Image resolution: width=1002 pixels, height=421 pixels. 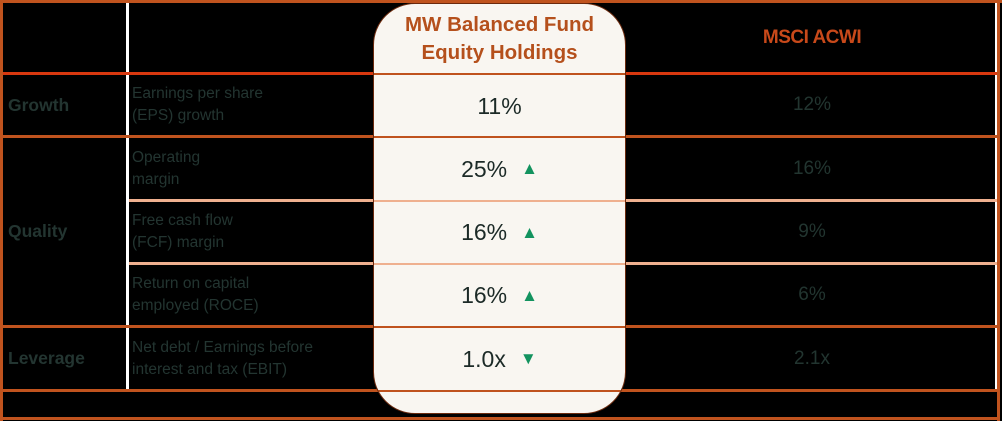 What do you see at coordinates (528, 358) in the screenshot?
I see `triangle-down-icon: ▼` at bounding box center [528, 358].